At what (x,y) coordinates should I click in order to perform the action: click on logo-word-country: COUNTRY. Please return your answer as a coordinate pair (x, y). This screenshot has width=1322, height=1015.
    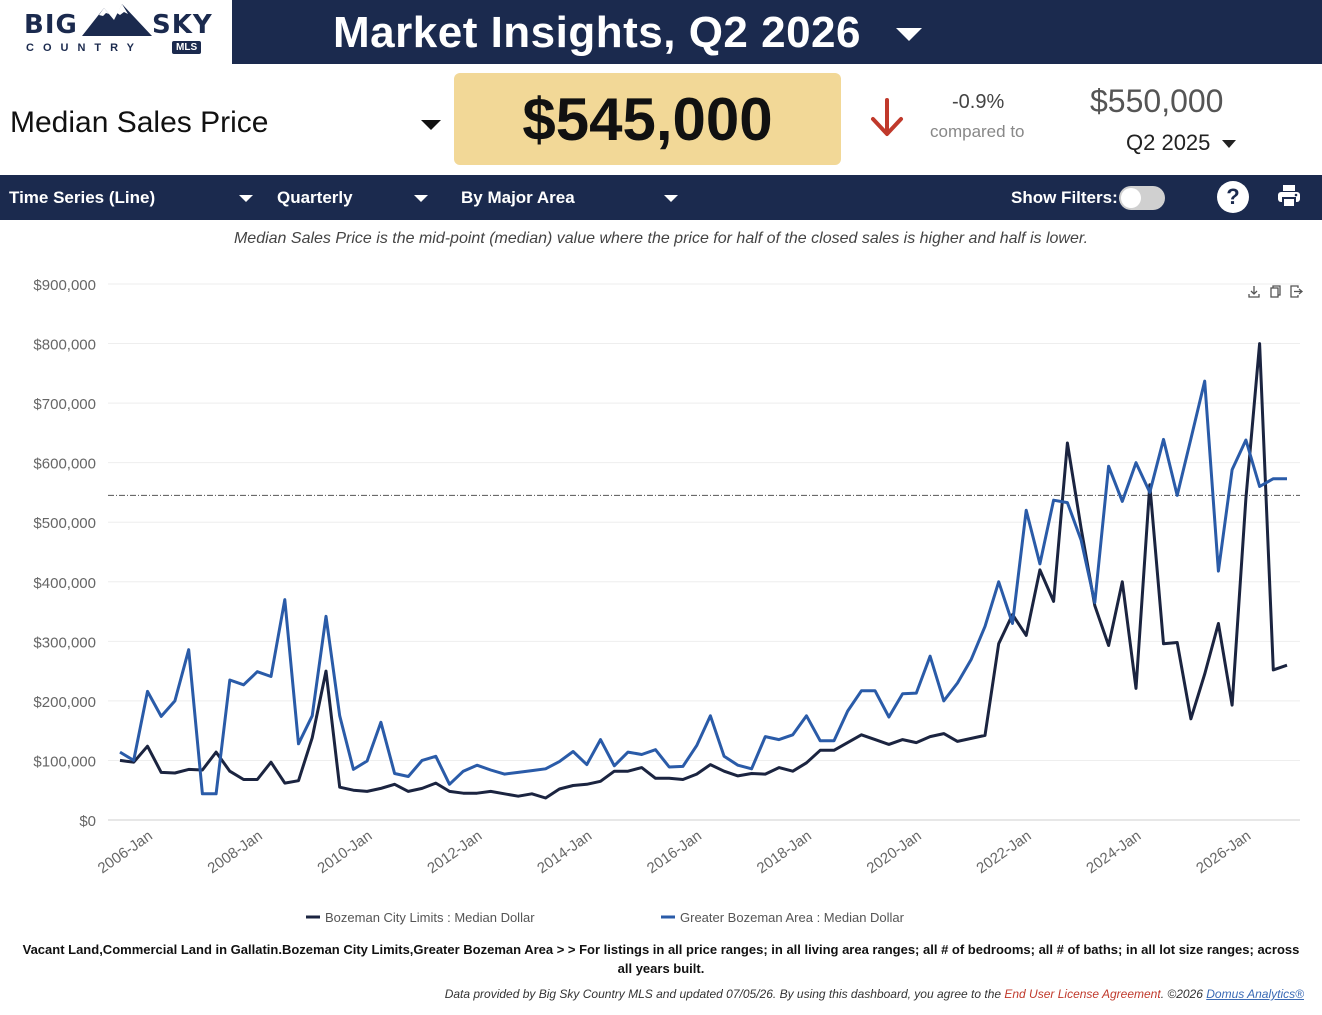
    Looking at the image, I should click on (84, 48).